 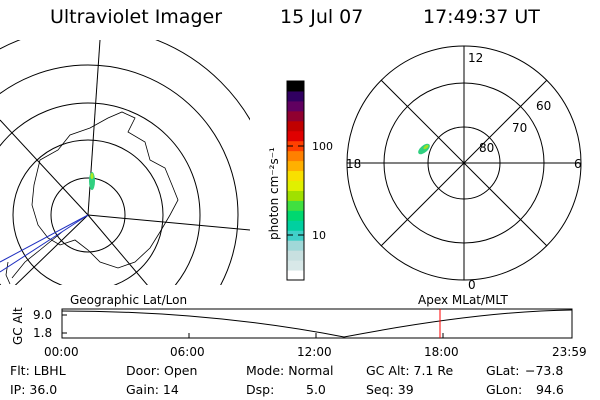 I want to click on mlt-label-0: 0, so click(x=472, y=285).